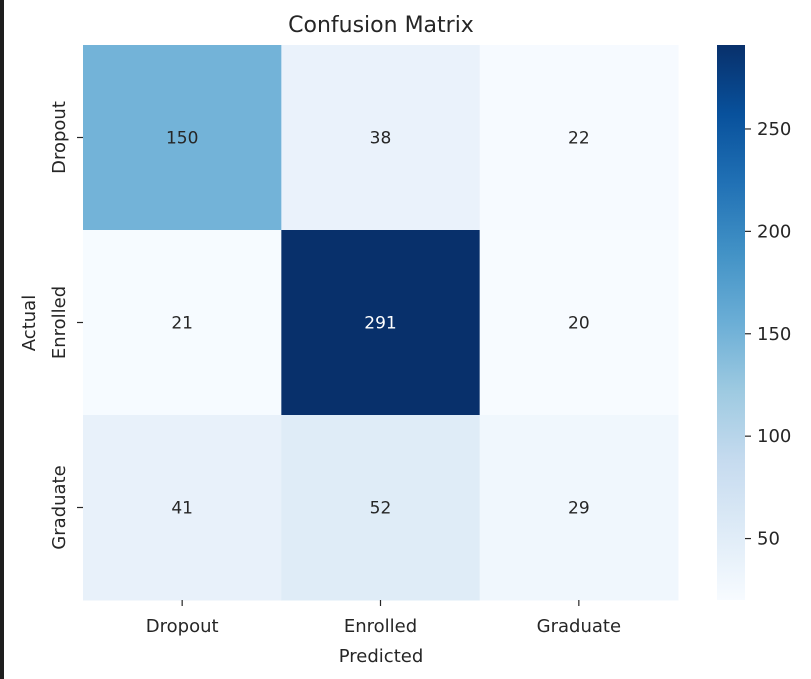  I want to click on x-tick-label: Graduate, so click(579, 626).